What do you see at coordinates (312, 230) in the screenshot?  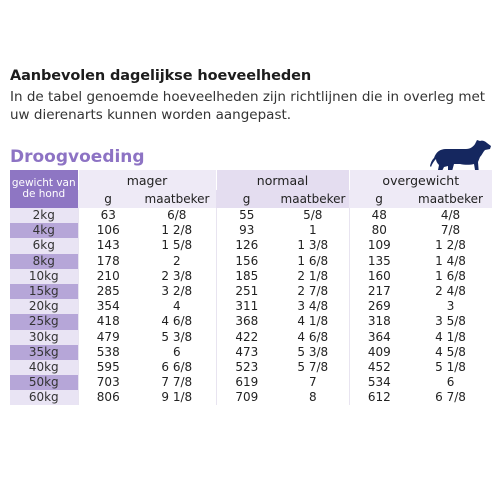 I see `normaal-cup-cell: 1` at bounding box center [312, 230].